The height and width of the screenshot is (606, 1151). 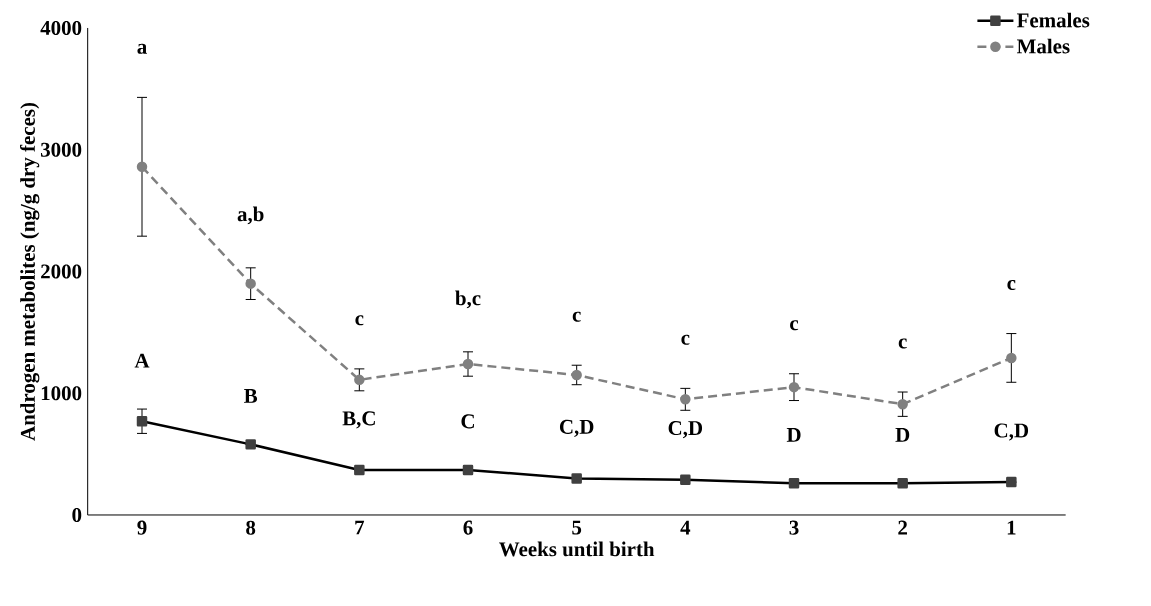 What do you see at coordinates (250, 215) in the screenshot?
I see `annotation: a,b` at bounding box center [250, 215].